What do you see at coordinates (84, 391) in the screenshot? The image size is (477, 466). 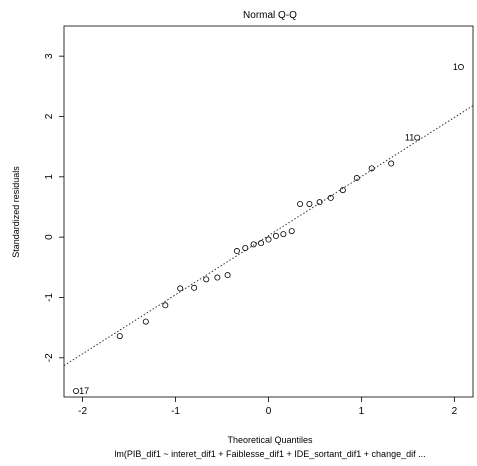 I see `point-label: 17` at bounding box center [84, 391].